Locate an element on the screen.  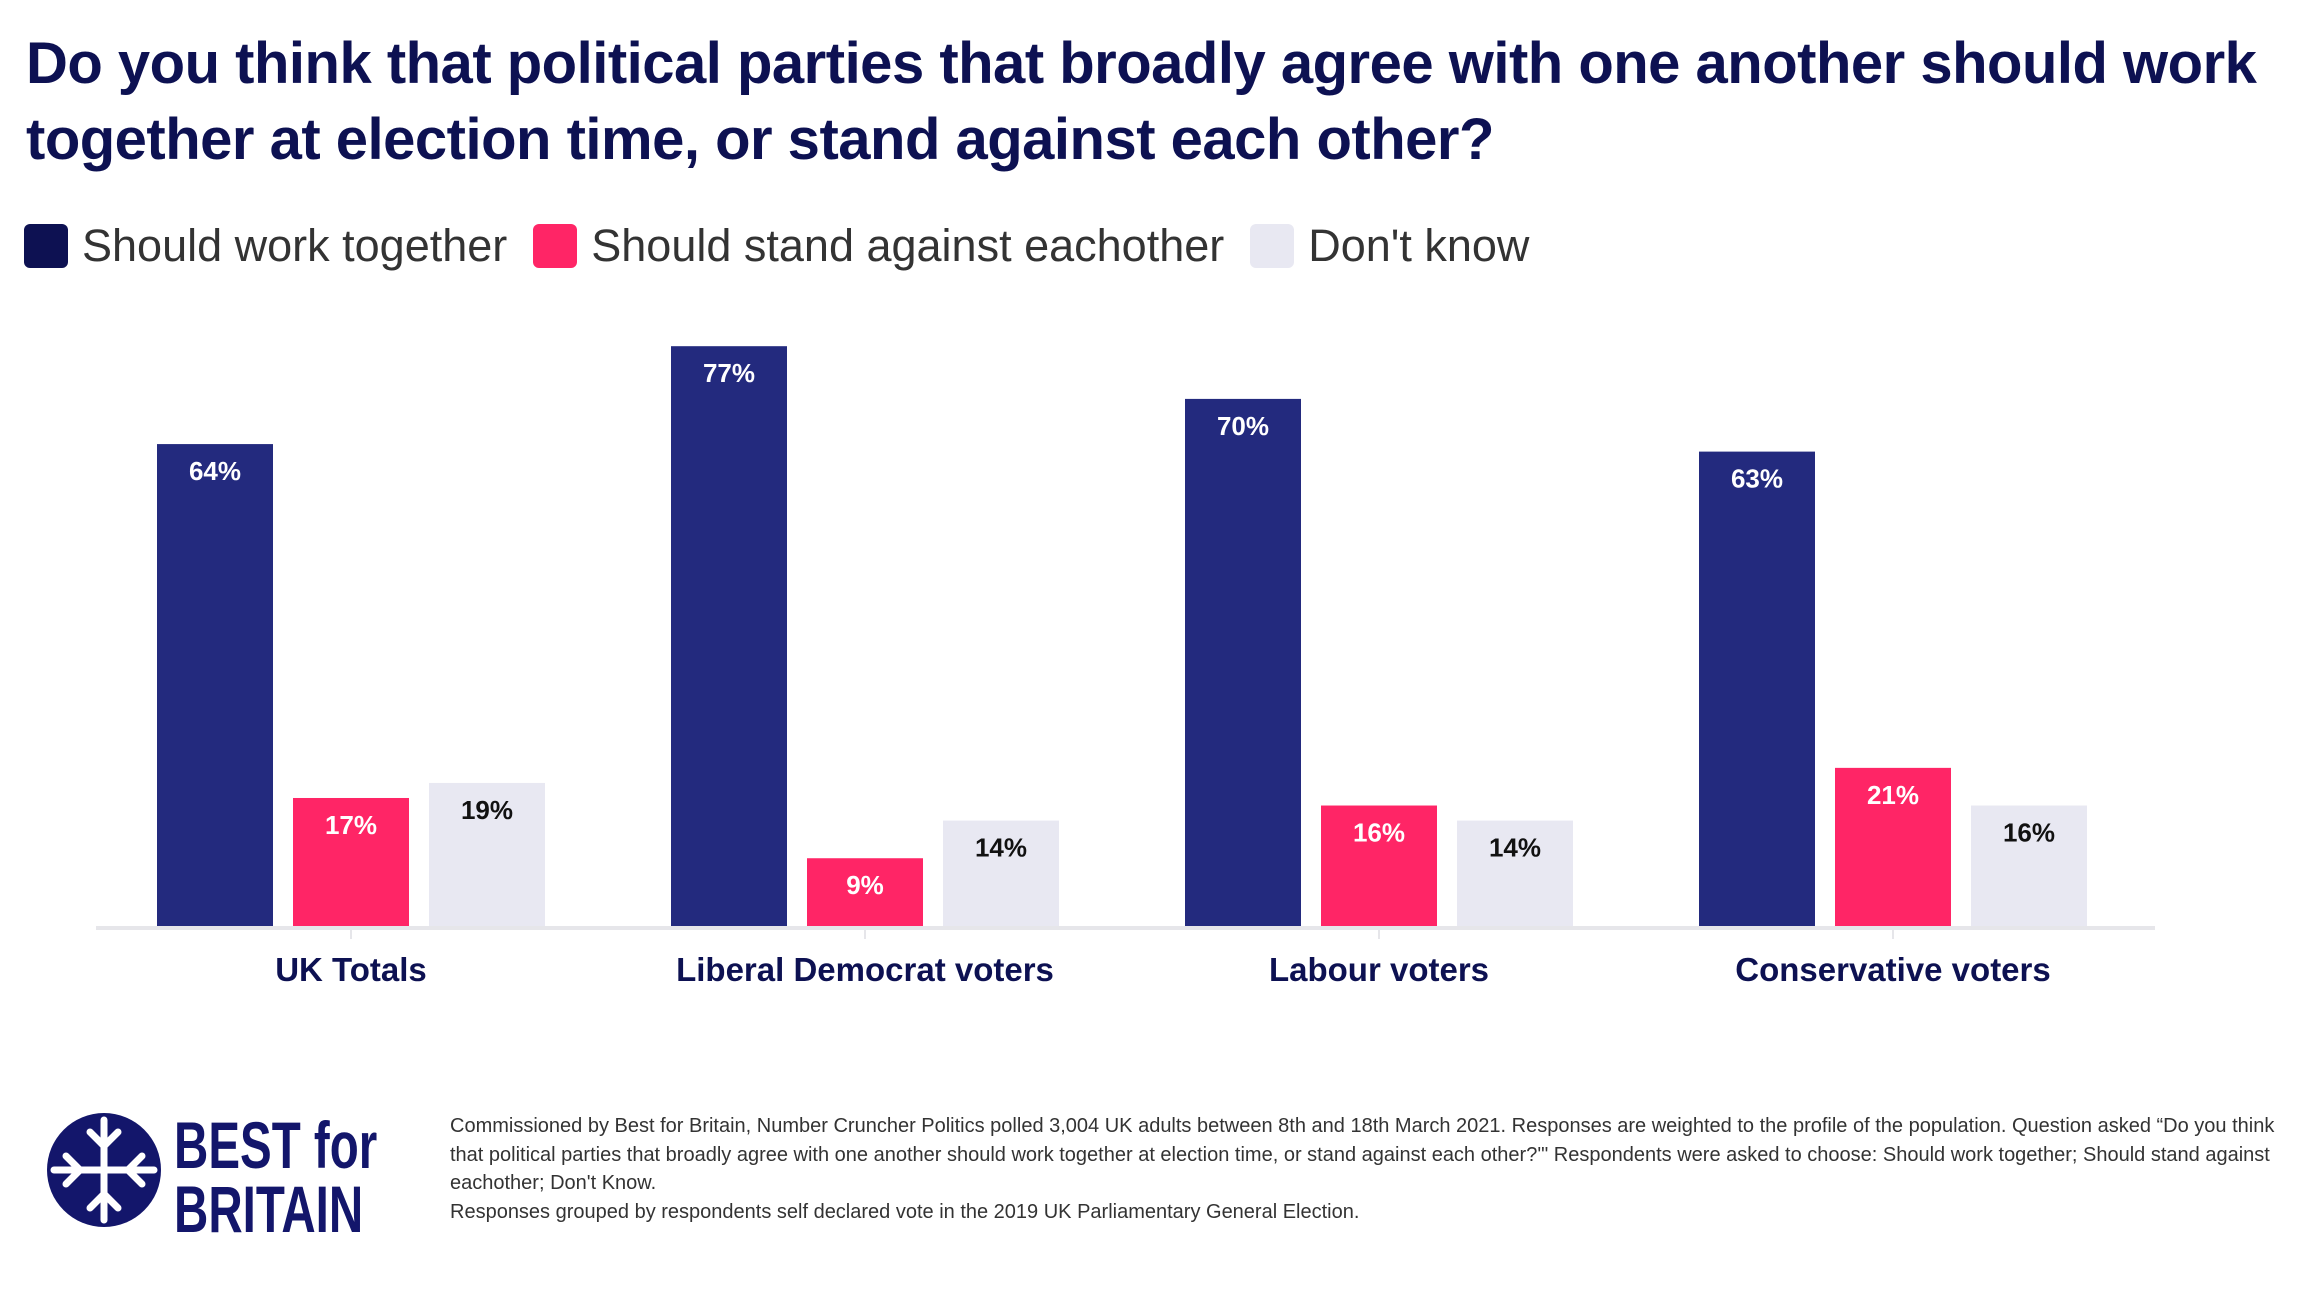
legend-item-stand-against: Should stand against eachother is located at coordinates (878, 246).